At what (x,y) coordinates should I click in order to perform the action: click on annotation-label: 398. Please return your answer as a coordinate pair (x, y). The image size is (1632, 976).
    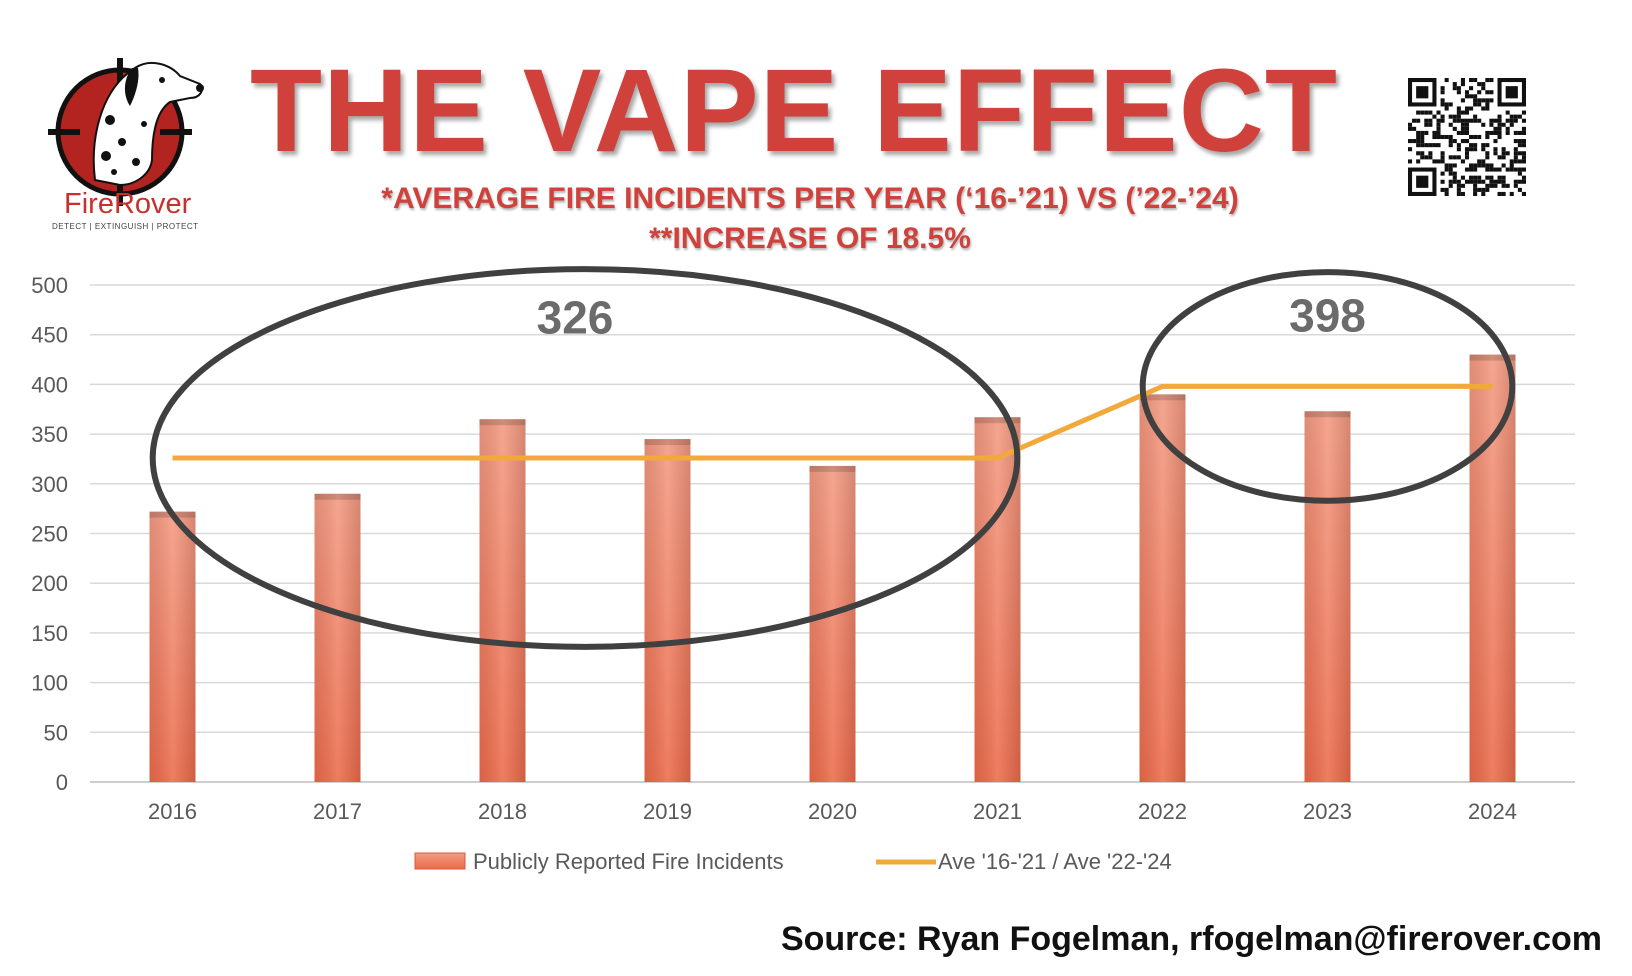
    Looking at the image, I should click on (1327, 316).